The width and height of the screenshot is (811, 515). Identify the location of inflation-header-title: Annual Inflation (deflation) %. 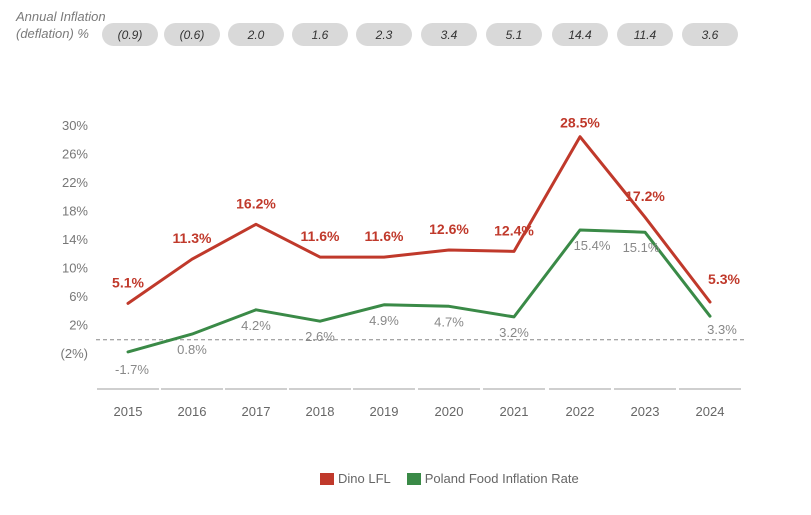
(61, 25).